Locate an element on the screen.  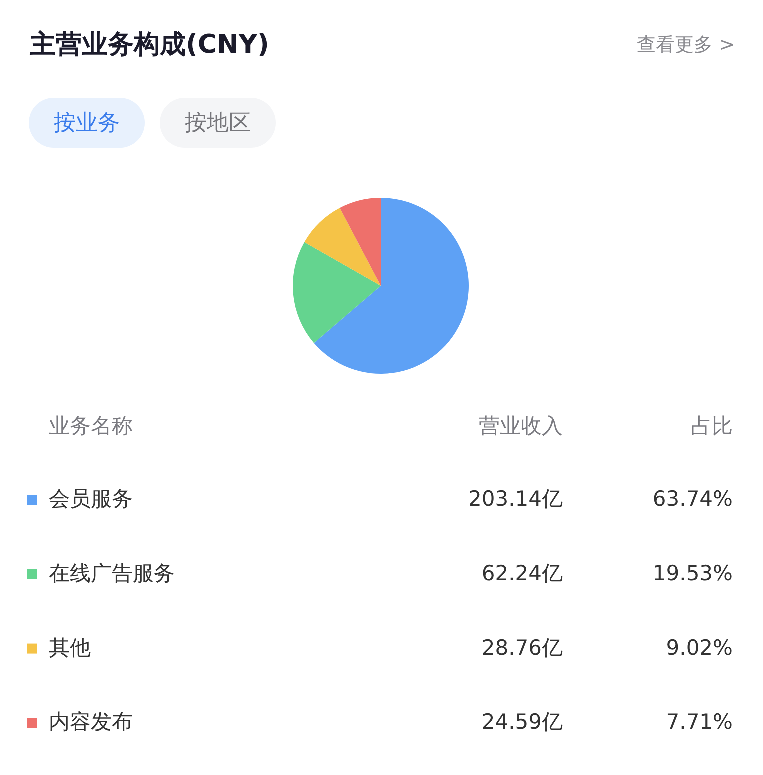
text: 查看更多 > is located at coordinates (686, 45).